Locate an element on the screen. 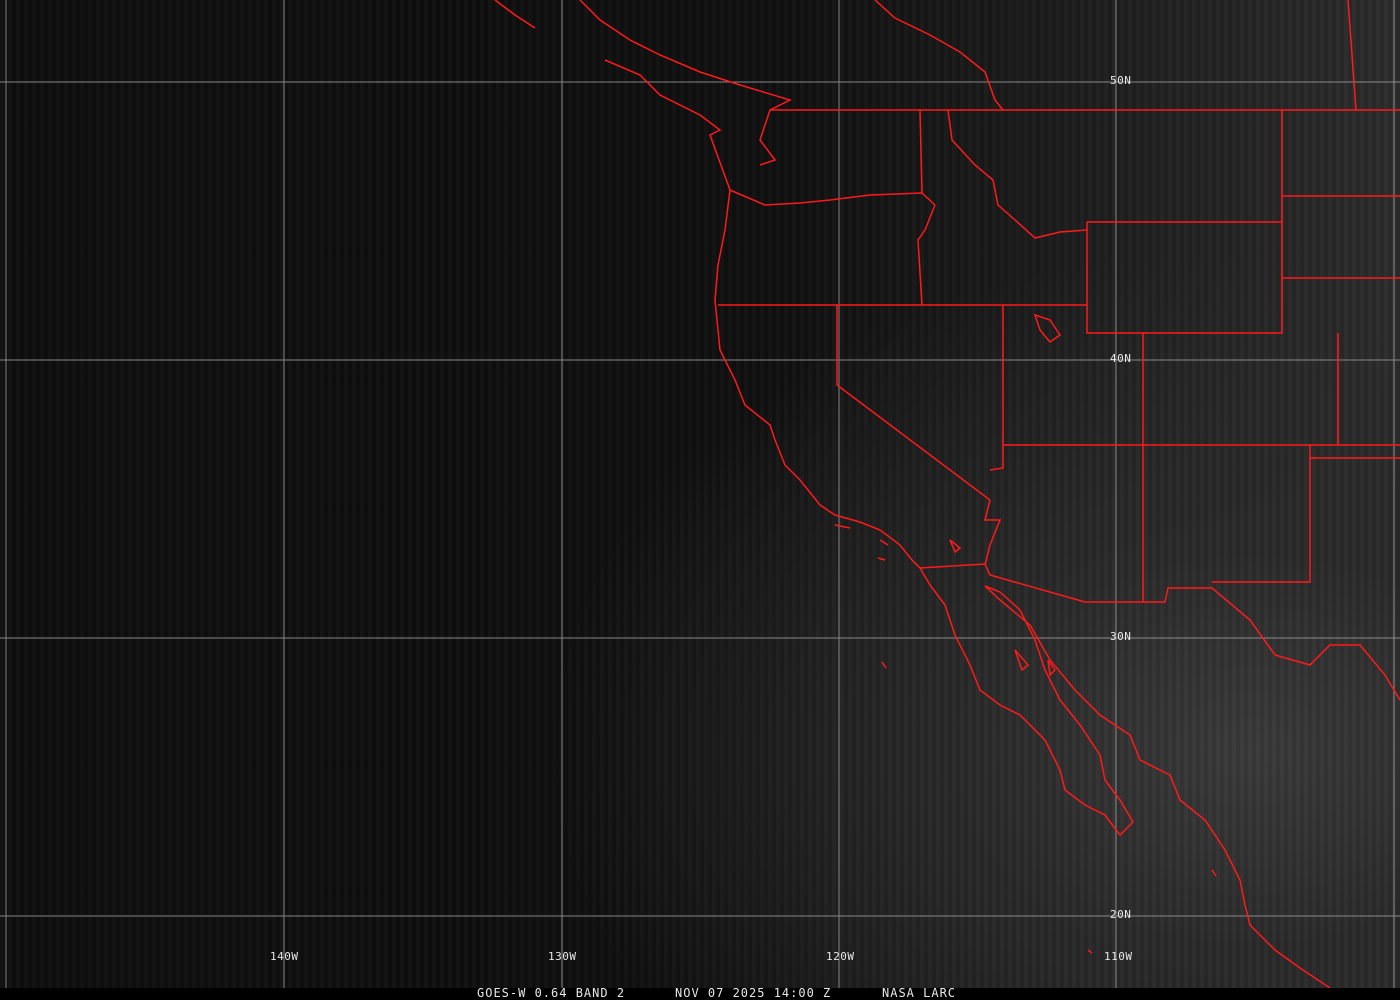 The width and height of the screenshot is (1400, 1000). channel-islands is located at coordinates (898, 542).